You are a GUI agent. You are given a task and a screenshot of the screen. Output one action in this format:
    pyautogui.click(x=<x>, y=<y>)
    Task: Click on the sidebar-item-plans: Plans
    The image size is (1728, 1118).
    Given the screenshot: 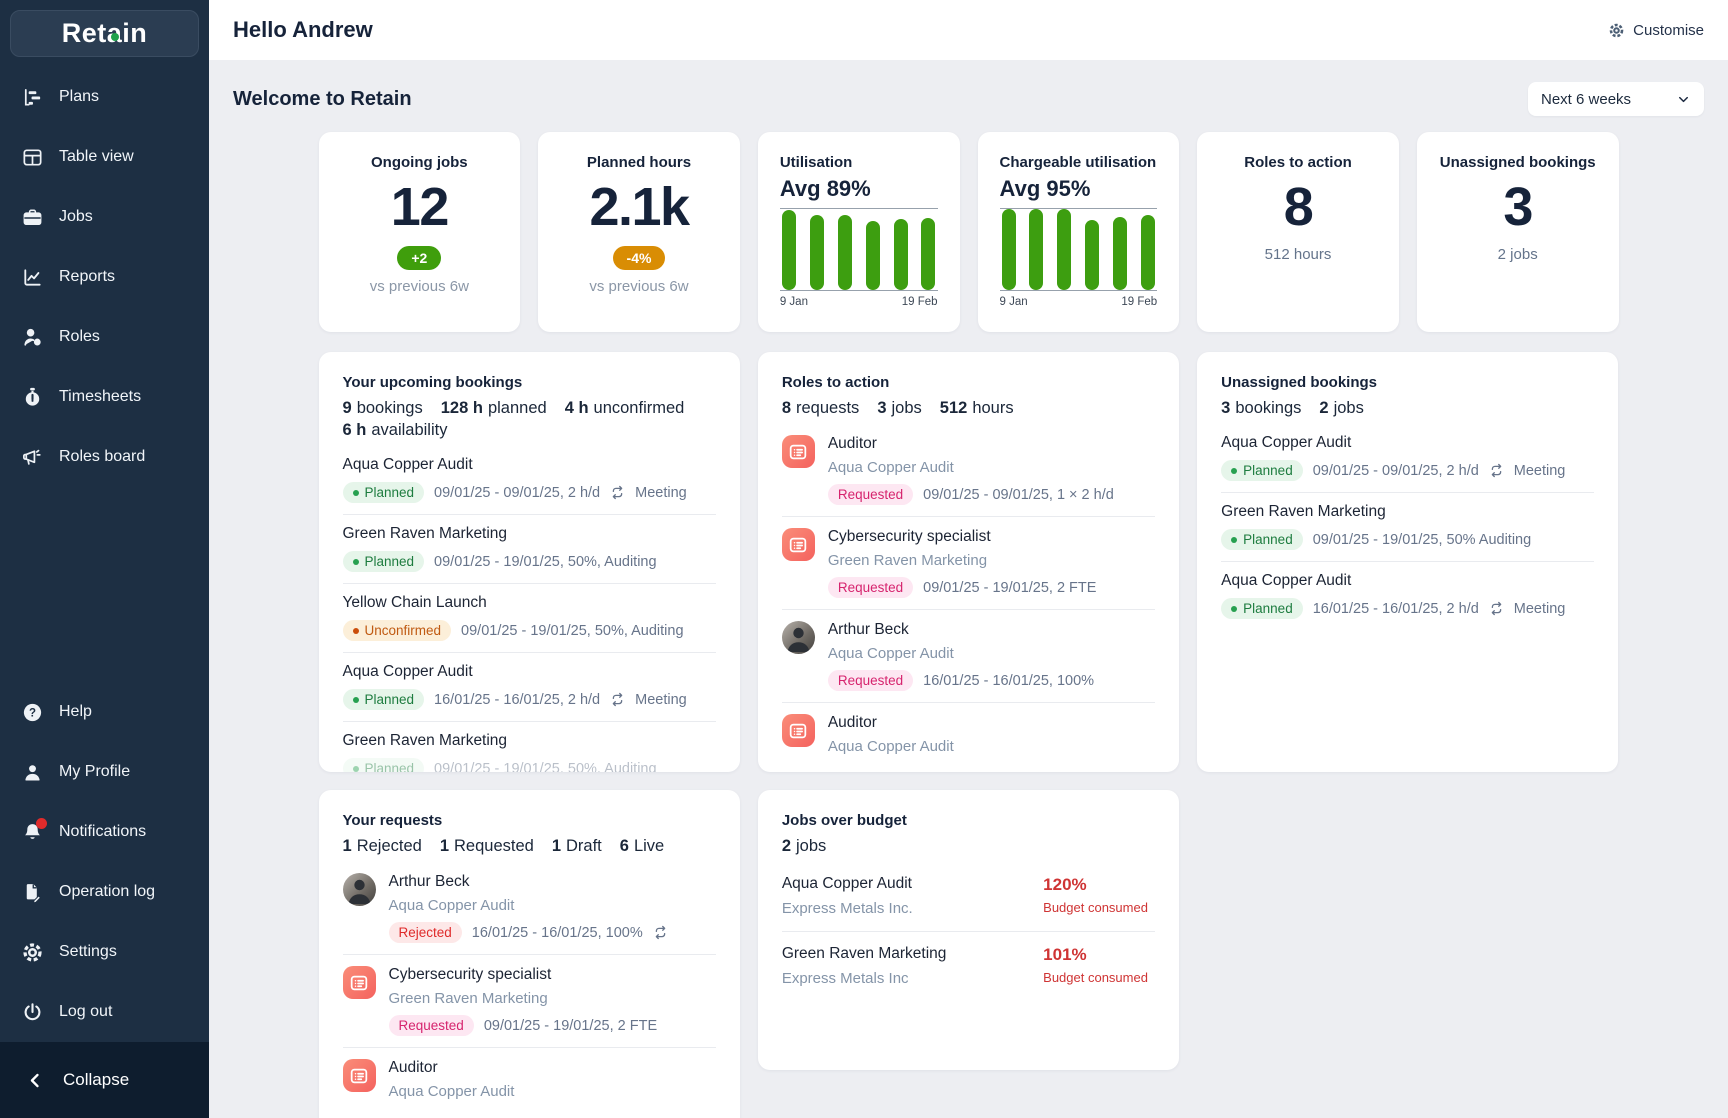 What is the action you would take?
    pyautogui.click(x=104, y=97)
    